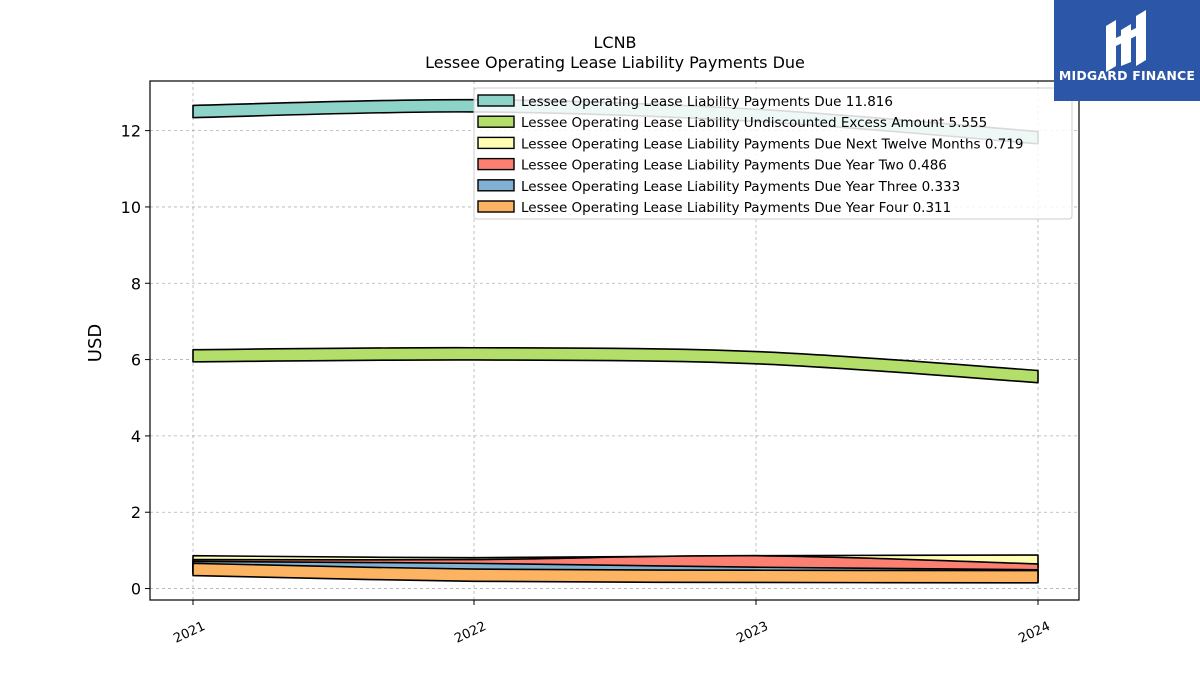 The height and width of the screenshot is (675, 1200). What do you see at coordinates (136, 283) in the screenshot?
I see `y-tick-label: 8` at bounding box center [136, 283].